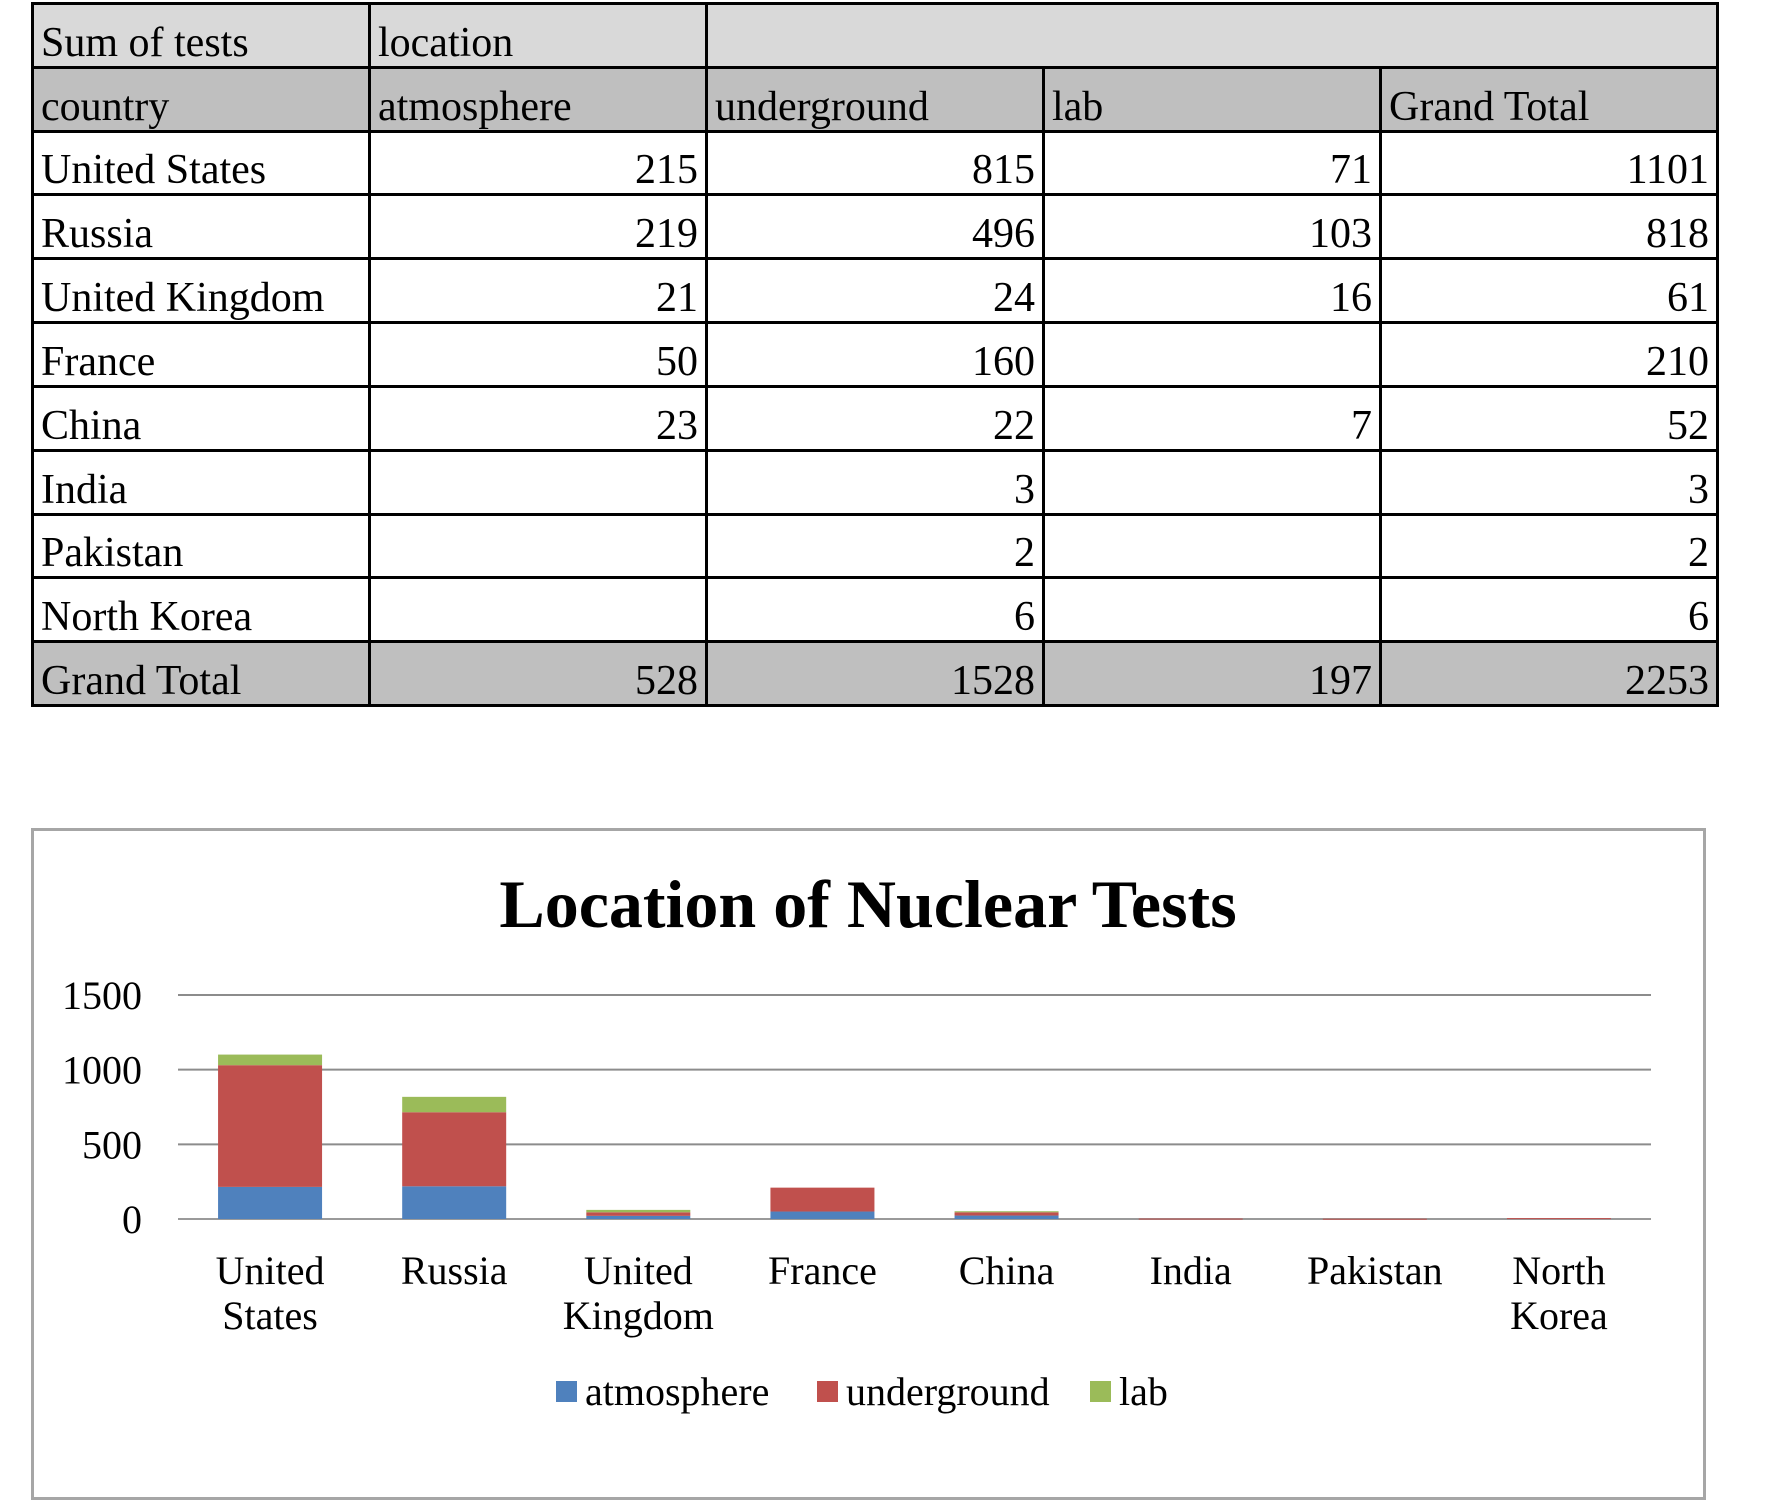 Image resolution: width=1765 pixels, height=1500 pixels. Describe the element at coordinates (1559, 1315) in the screenshot. I see `x-tick-label: Korea` at that location.